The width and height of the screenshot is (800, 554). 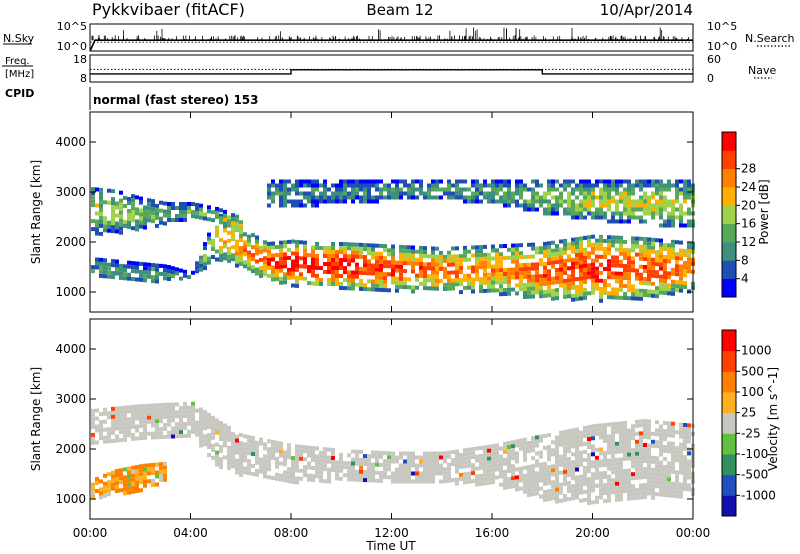 What do you see at coordinates (729, 269) in the screenshot?
I see `colorbar-segment` at bounding box center [729, 269].